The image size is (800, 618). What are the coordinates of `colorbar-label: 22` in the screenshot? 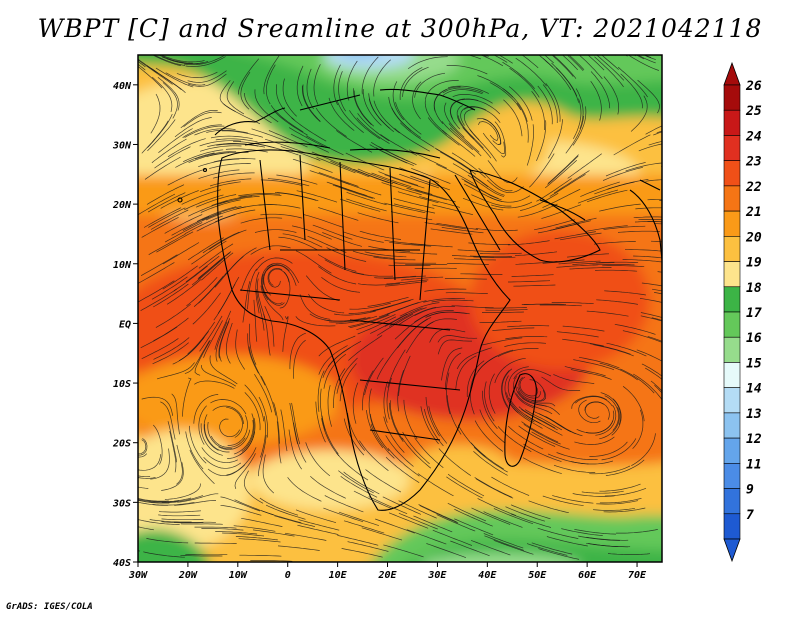 It's located at (753, 187).